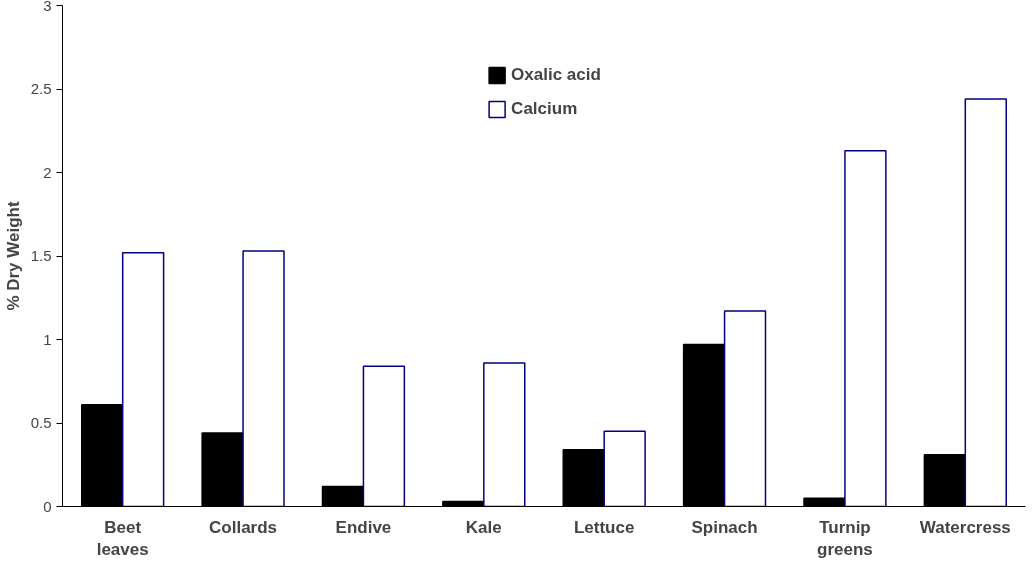 This screenshot has height=566, width=1034. I want to click on x-tick-label: Lettuce, so click(604, 527).